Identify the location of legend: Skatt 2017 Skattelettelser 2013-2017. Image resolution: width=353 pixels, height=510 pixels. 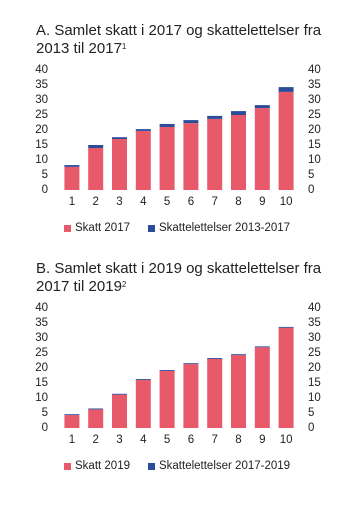
(177, 228).